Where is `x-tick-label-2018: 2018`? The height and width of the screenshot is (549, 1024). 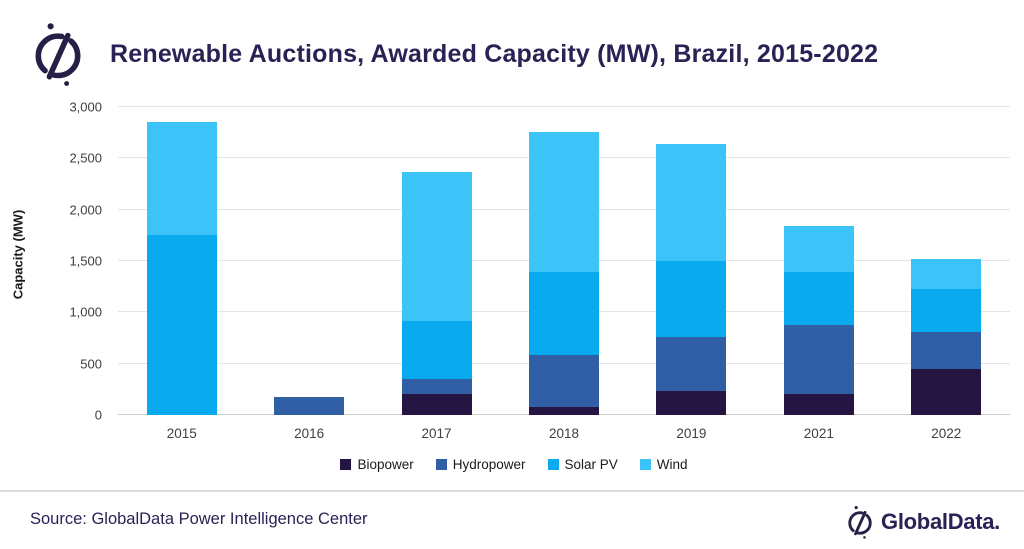
x-tick-label-2018: 2018 is located at coordinates (563, 433).